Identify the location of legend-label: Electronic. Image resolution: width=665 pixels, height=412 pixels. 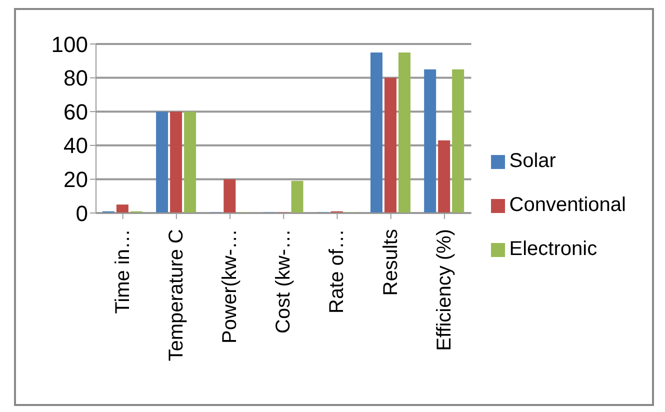
(553, 249).